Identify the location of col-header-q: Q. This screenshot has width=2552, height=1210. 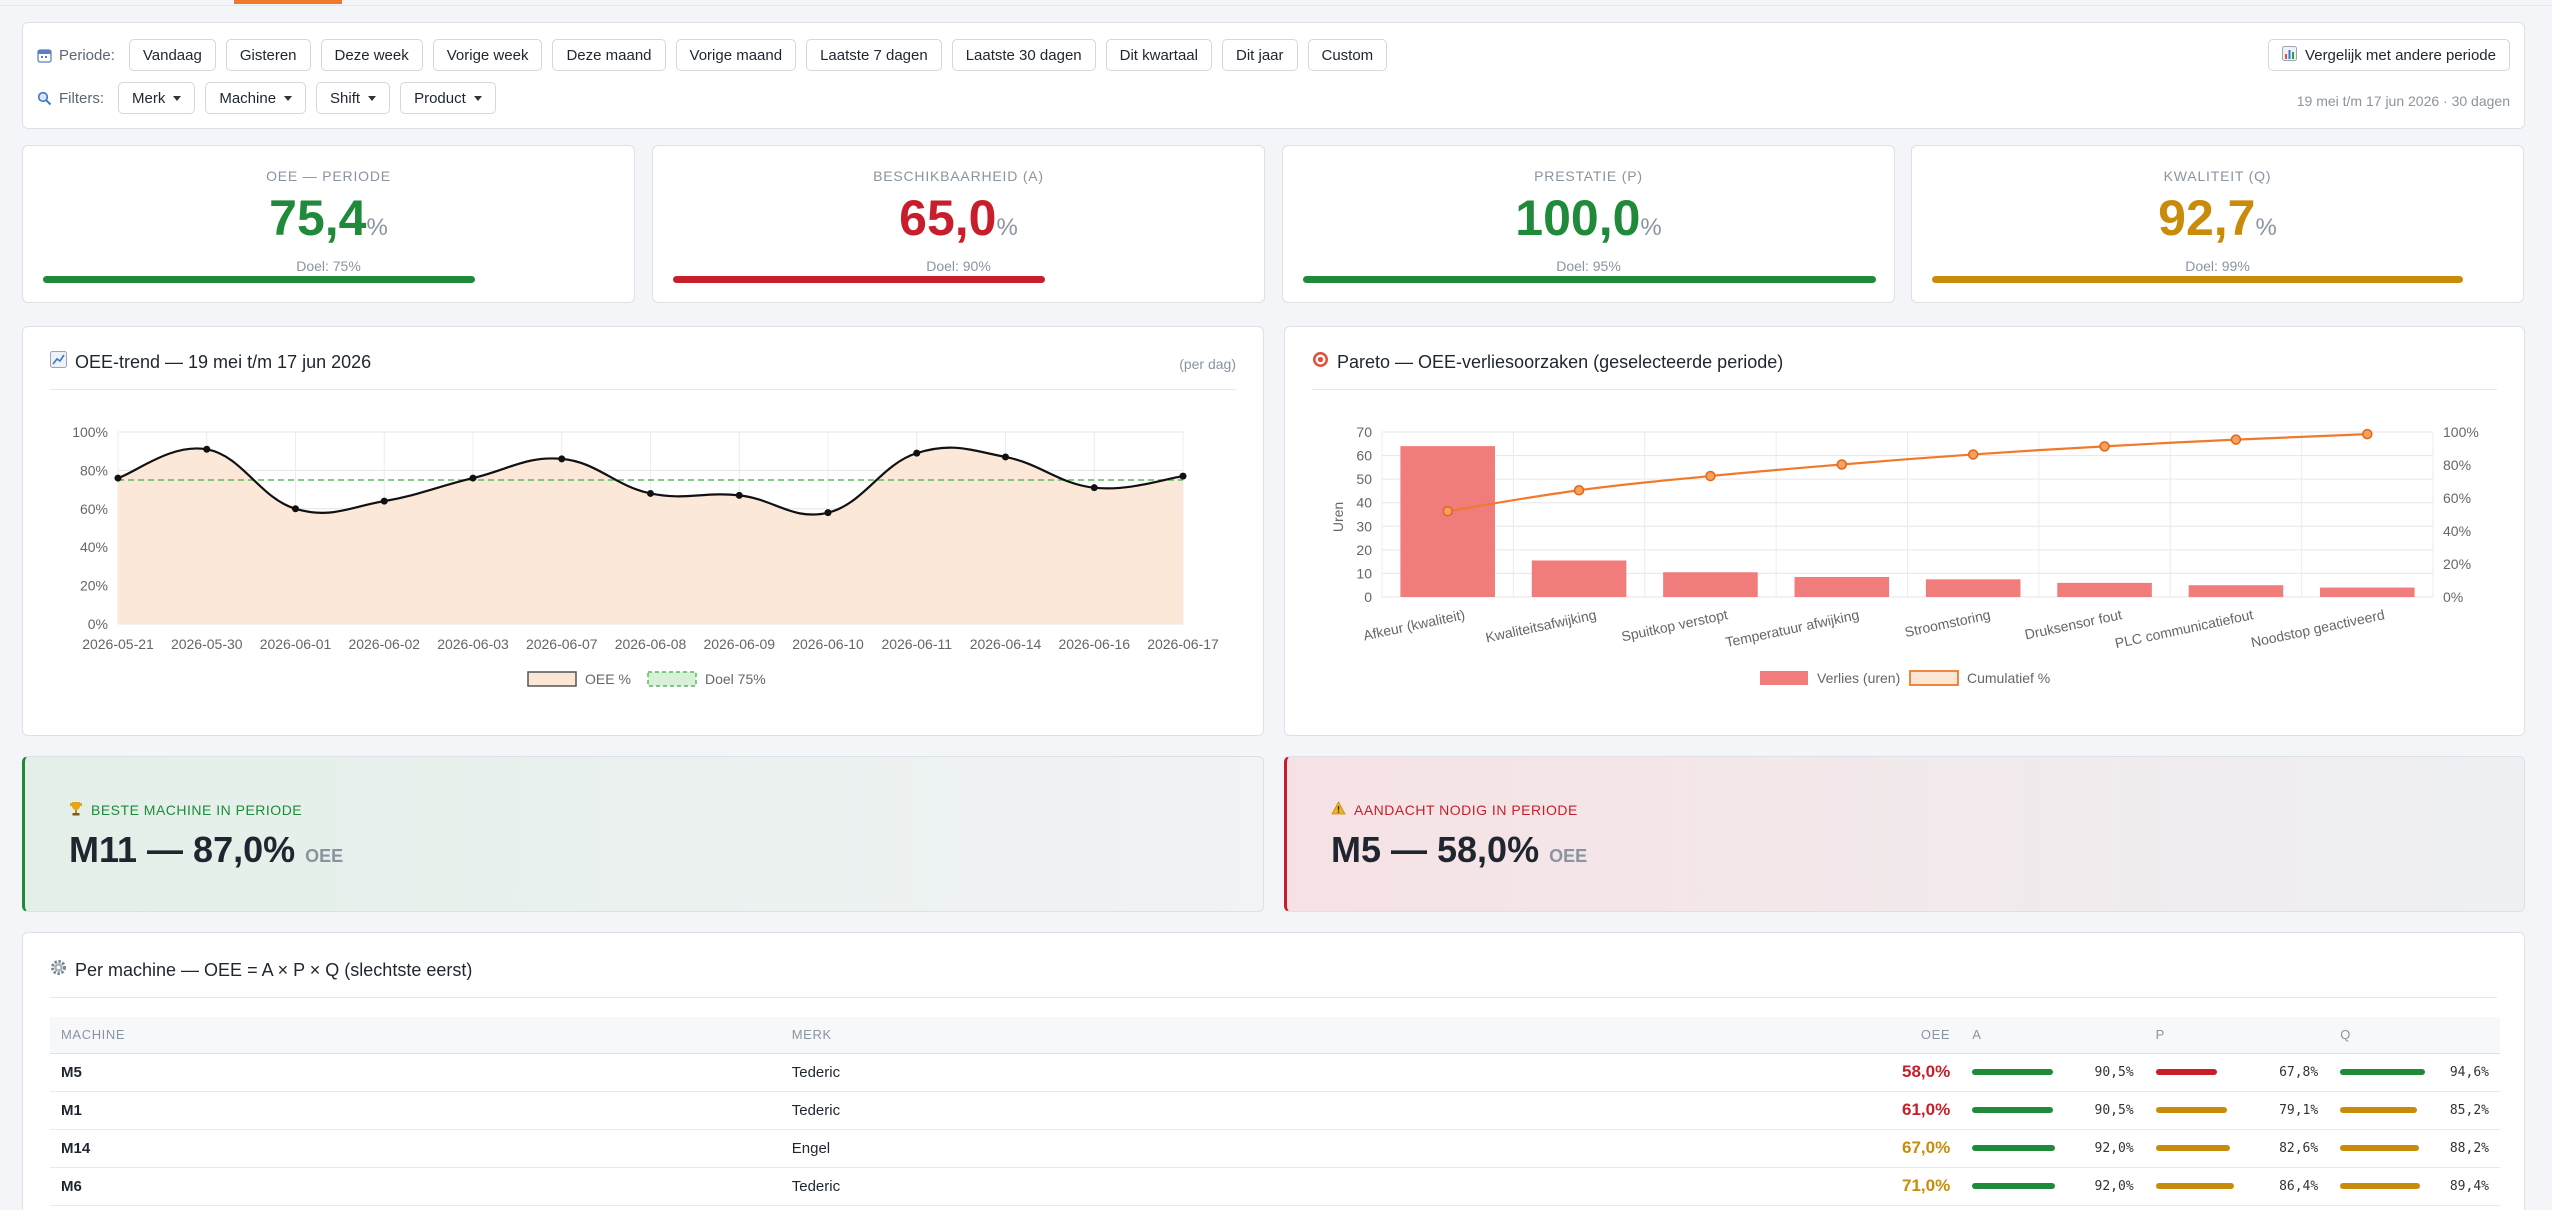
(2414, 1035).